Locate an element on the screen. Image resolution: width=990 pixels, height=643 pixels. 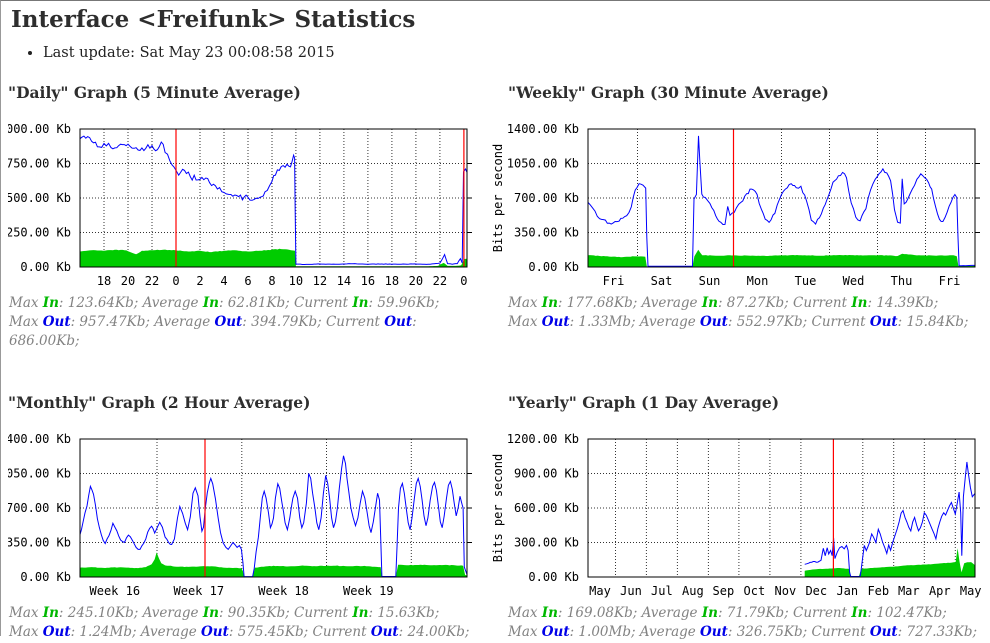
svg-text: Oct is located at coordinates (755, 591).